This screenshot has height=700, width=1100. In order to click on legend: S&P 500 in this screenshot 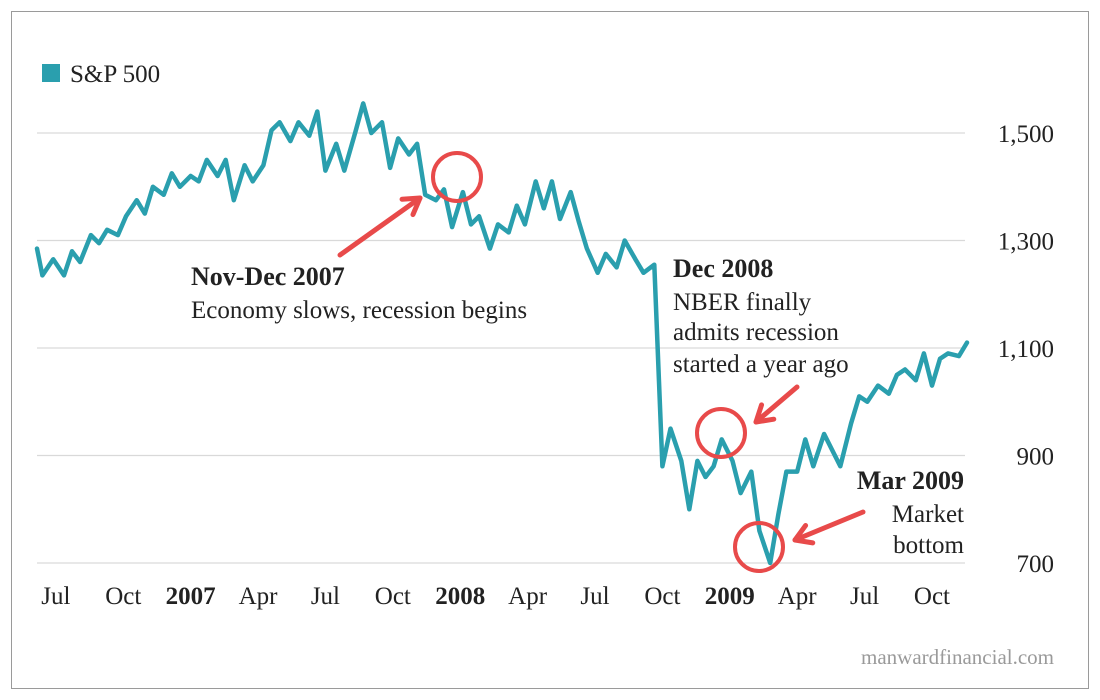, I will do `click(101, 74)`.